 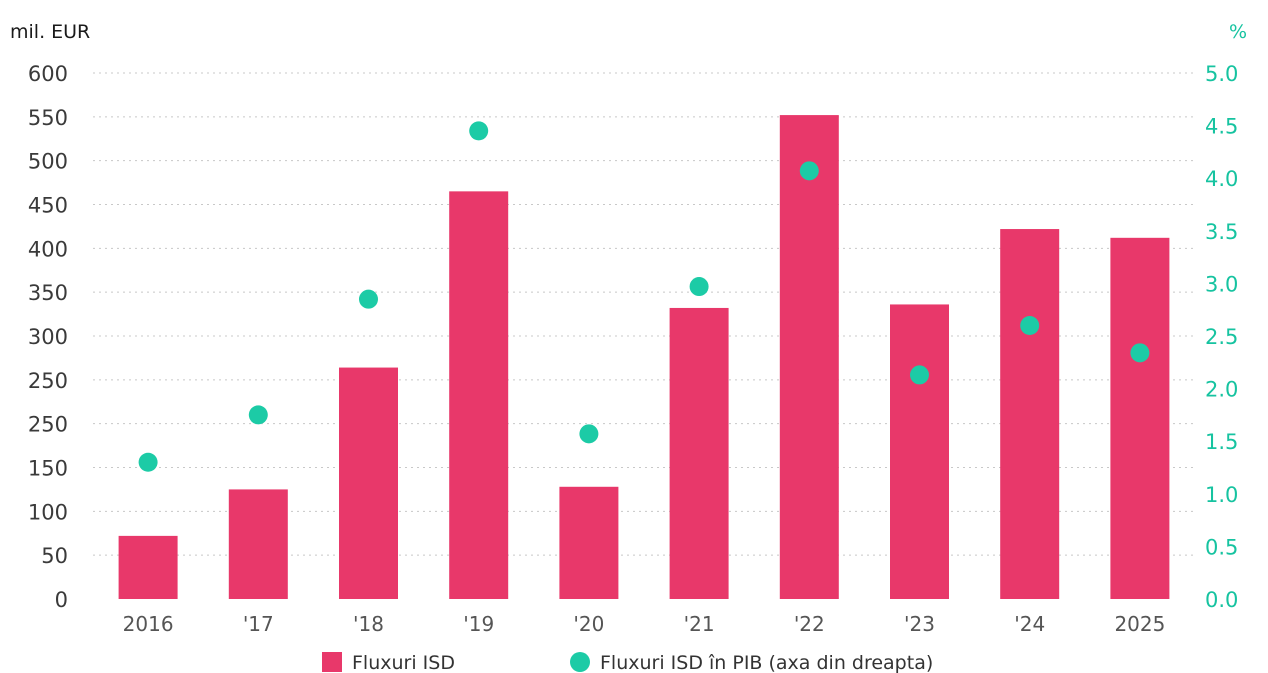 What do you see at coordinates (48, 206) in the screenshot?
I see `left-tick-label: 450` at bounding box center [48, 206].